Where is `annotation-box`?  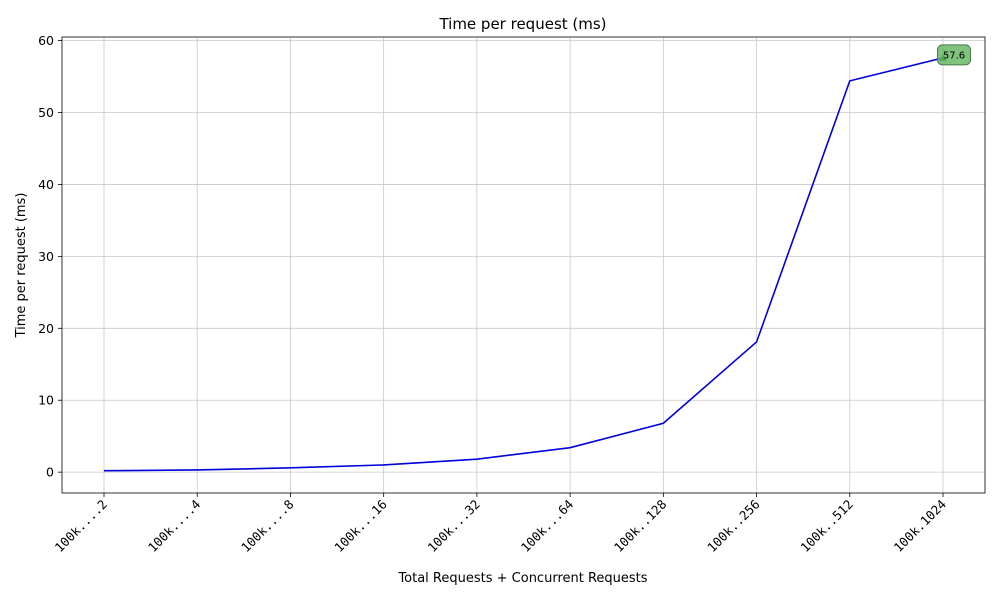 annotation-box is located at coordinates (954, 55).